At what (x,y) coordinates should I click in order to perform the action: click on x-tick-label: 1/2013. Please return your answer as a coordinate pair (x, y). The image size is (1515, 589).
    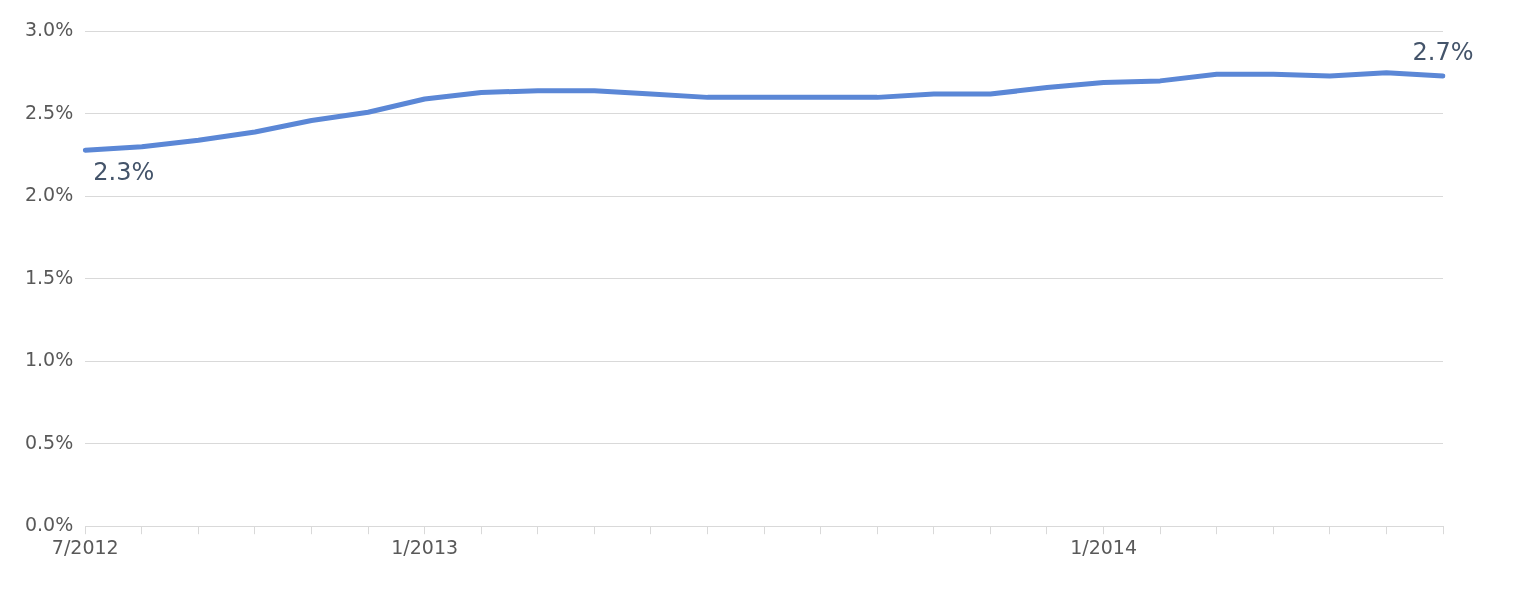
    Looking at the image, I should click on (425, 546).